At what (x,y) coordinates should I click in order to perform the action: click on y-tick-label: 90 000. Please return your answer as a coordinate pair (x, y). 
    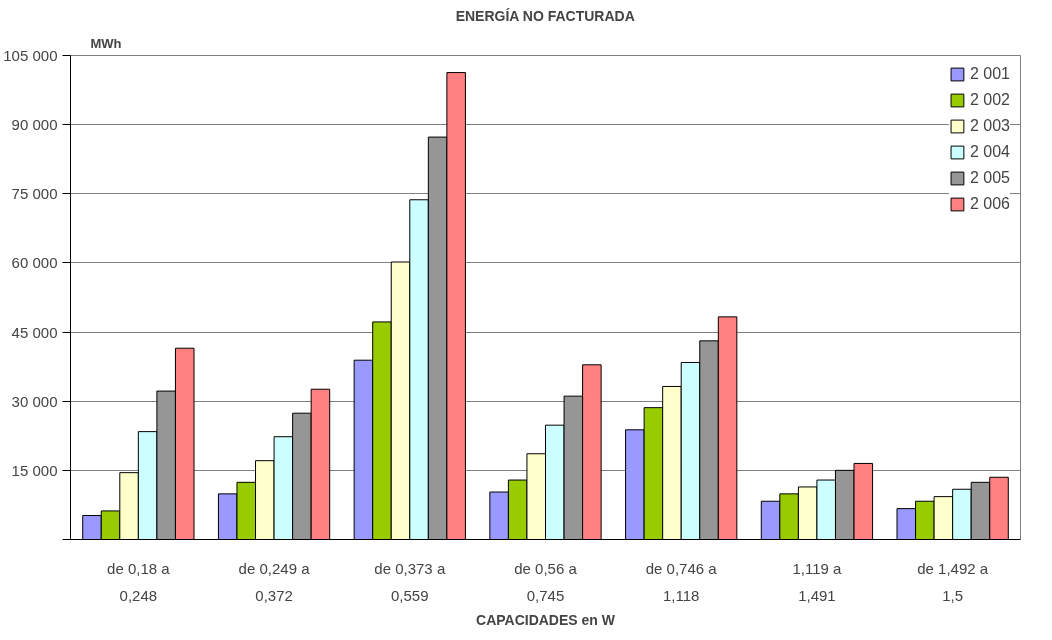
    Looking at the image, I should click on (34, 125).